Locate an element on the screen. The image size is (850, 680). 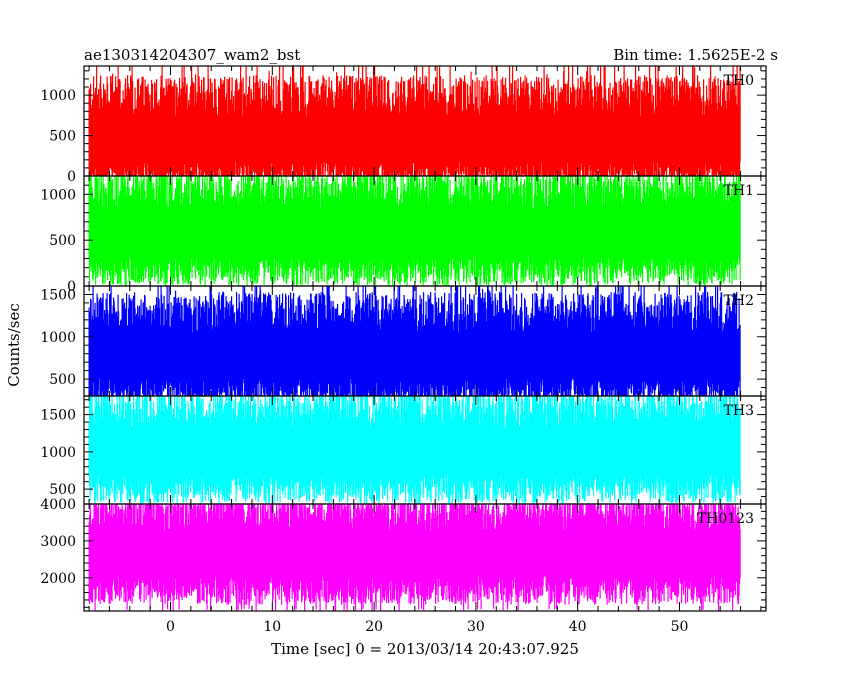
panel-label-th3: TH3 is located at coordinates (739, 411).